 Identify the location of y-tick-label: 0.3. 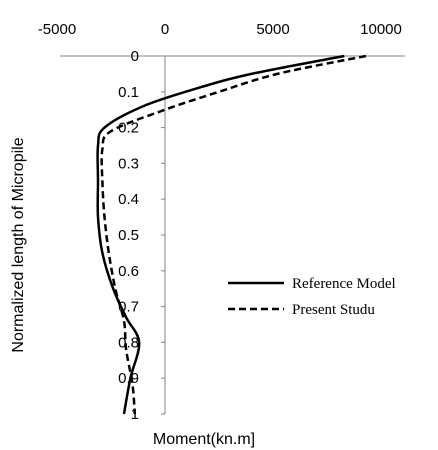
(128, 163).